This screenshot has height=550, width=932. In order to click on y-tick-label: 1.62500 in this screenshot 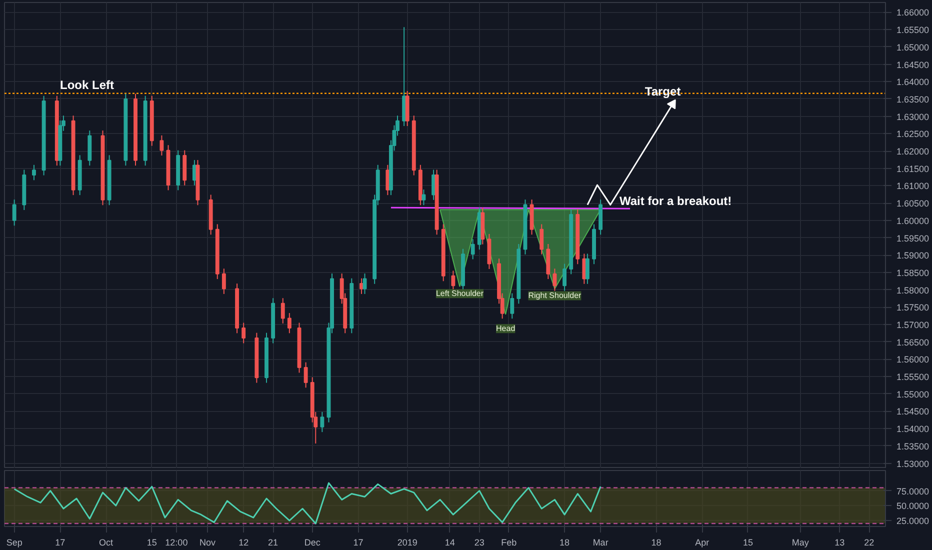, I will do `click(913, 134)`.